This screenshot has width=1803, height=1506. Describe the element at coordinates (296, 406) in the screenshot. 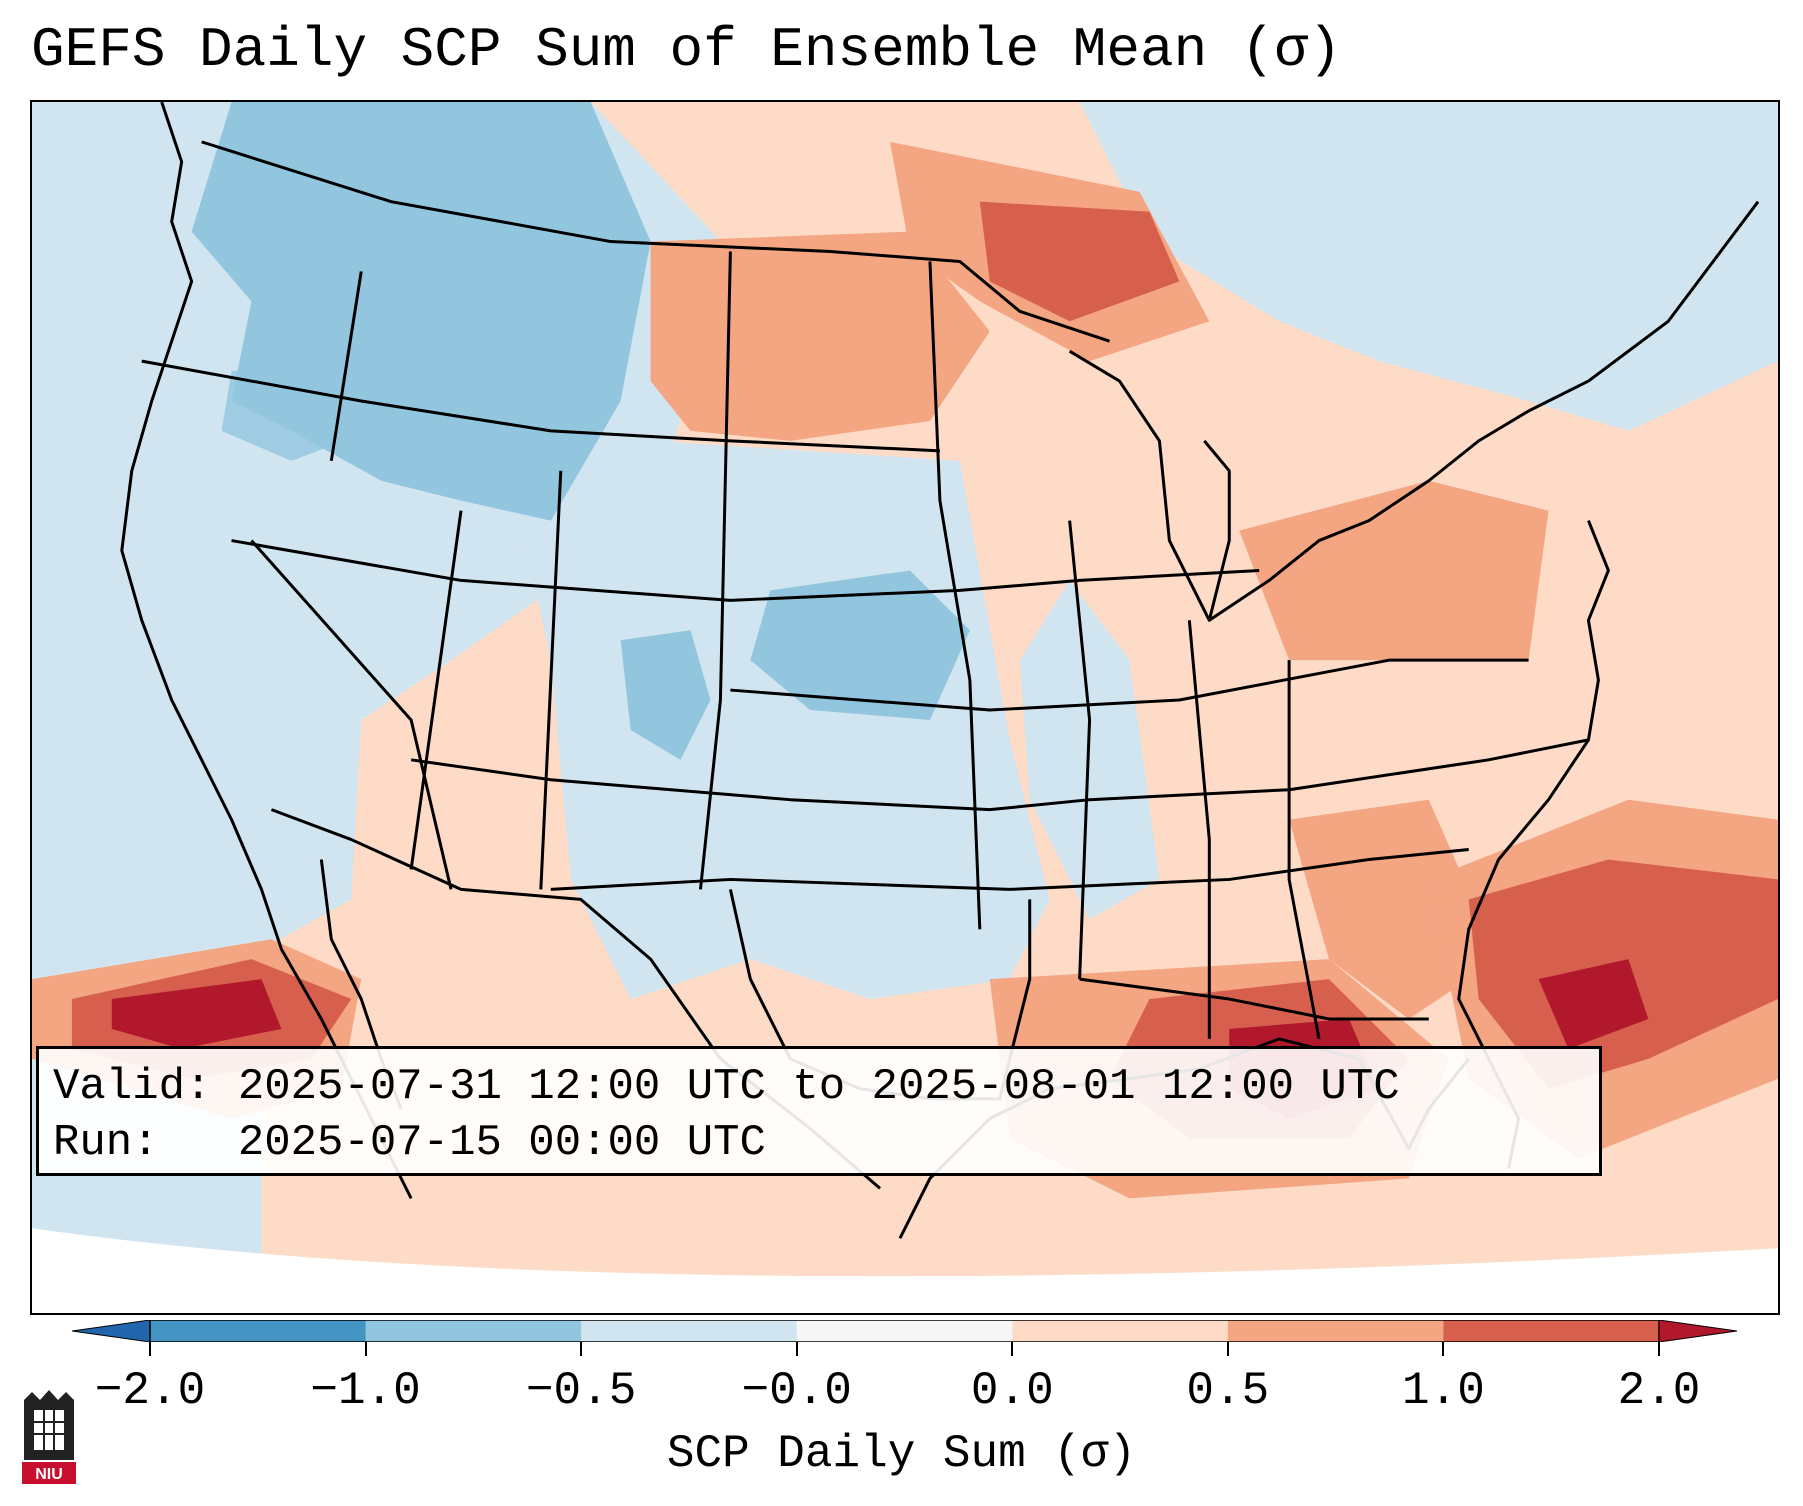

I see `anomaly-region-northwest-patch` at that location.